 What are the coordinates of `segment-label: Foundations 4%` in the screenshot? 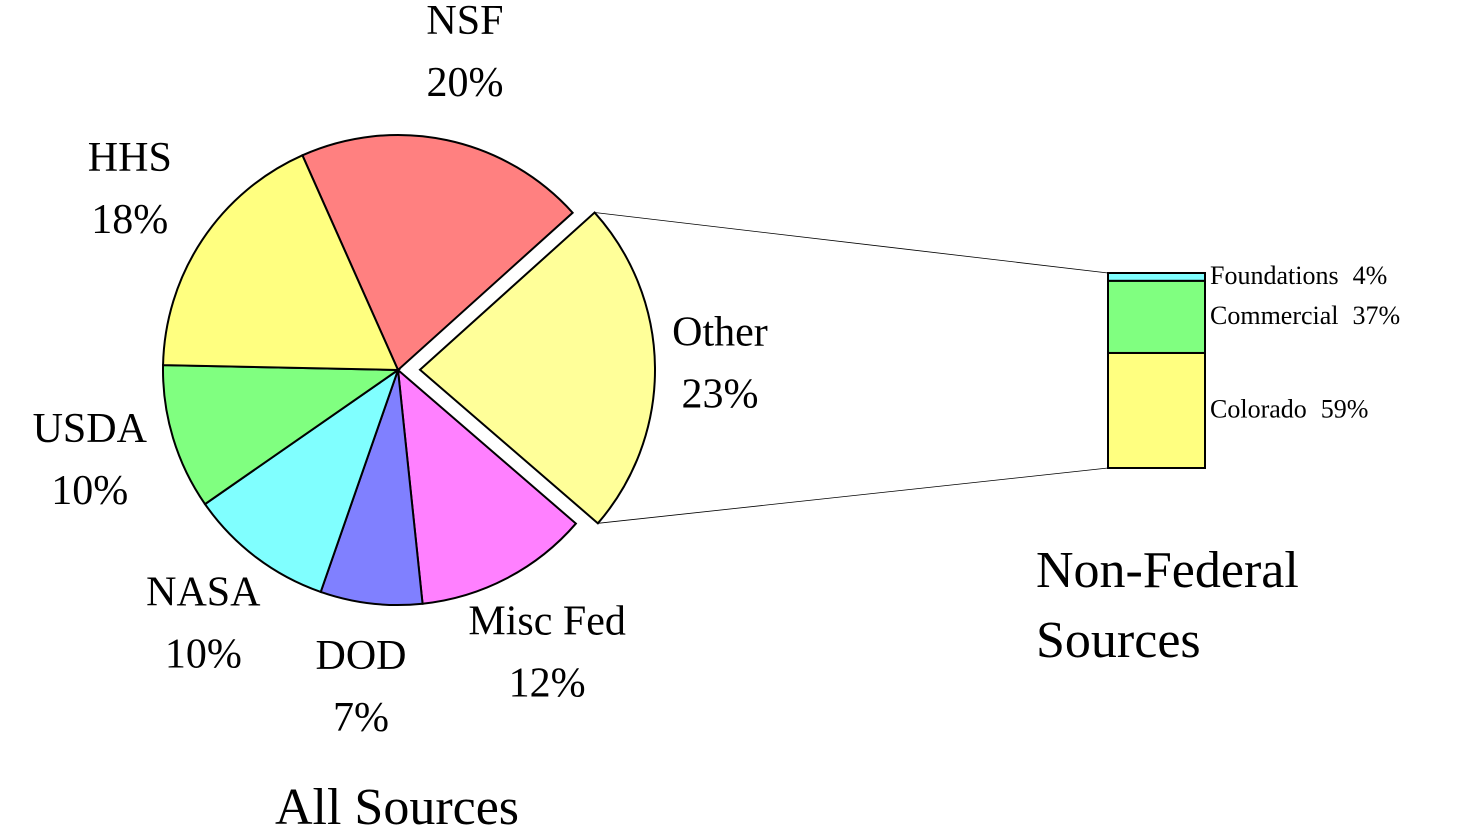 It's located at (1298, 275).